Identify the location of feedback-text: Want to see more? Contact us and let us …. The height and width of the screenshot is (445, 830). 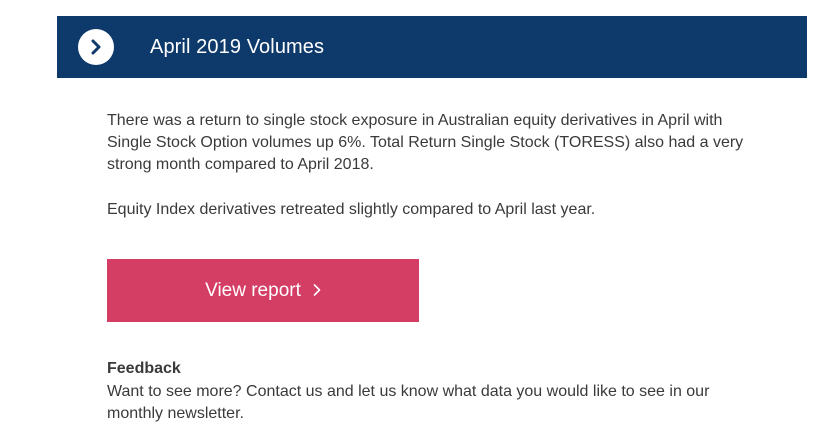
(408, 402).